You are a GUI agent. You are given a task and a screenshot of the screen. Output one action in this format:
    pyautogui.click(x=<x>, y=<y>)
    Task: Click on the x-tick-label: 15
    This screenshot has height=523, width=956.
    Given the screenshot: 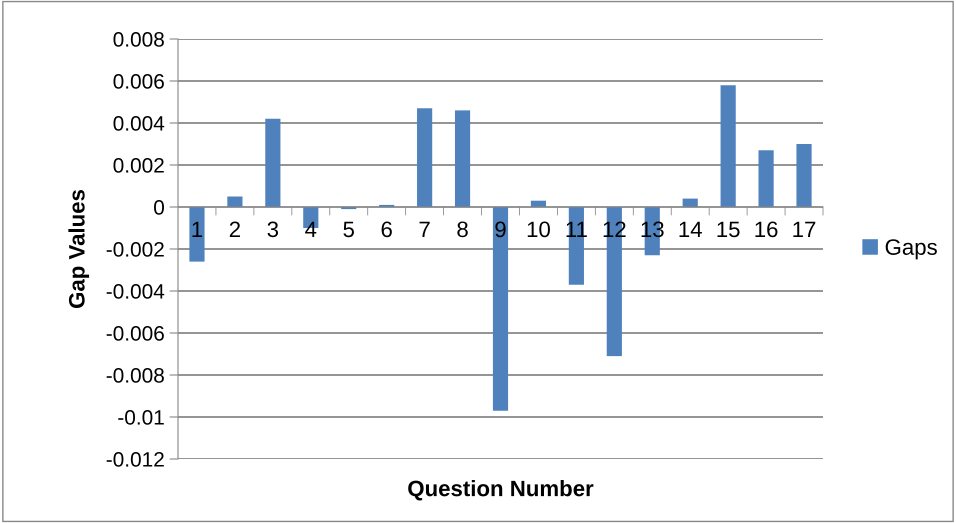 What is the action you would take?
    pyautogui.click(x=728, y=230)
    